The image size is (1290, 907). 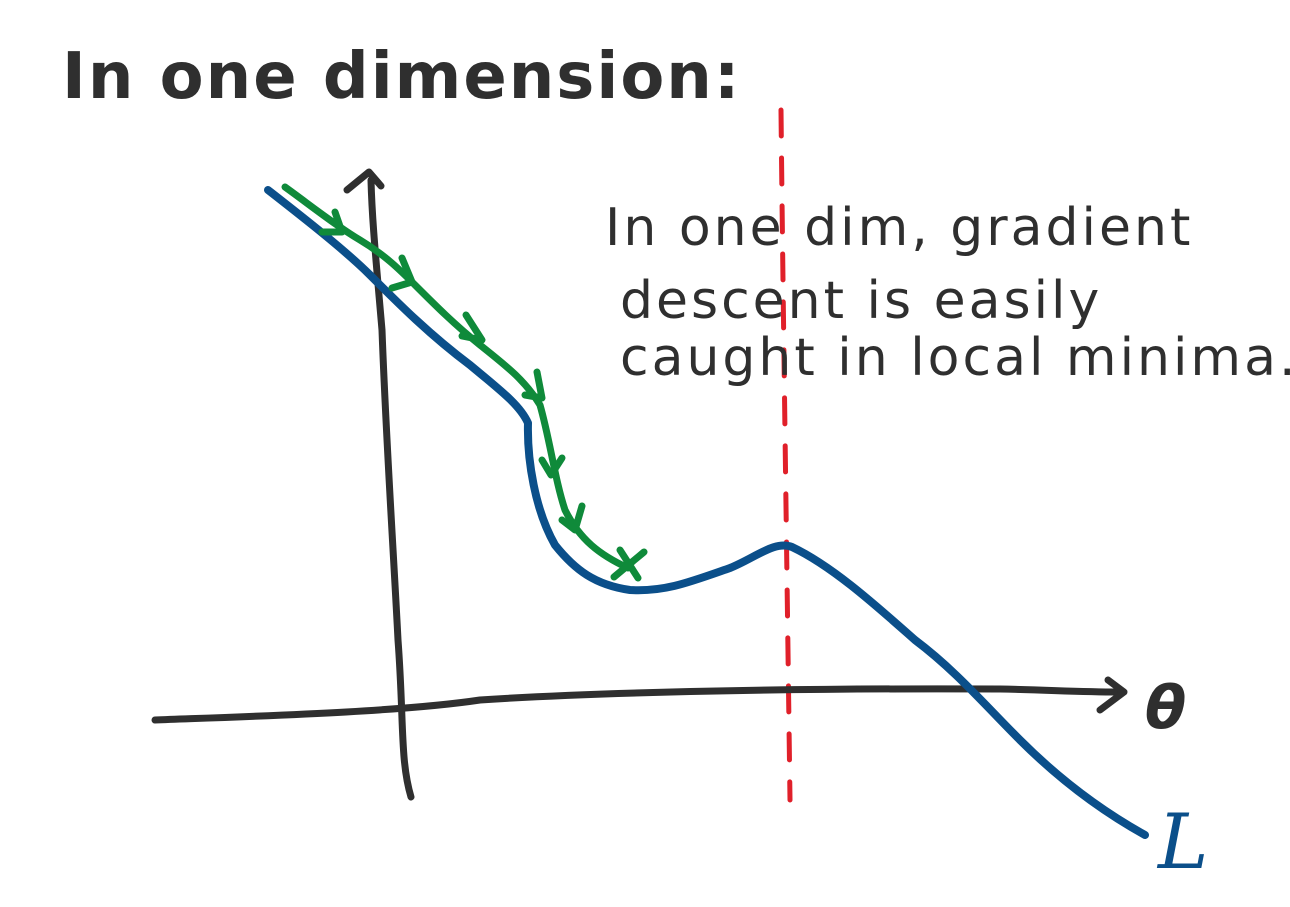 I want to click on x-axis-arrowhead, so click(x=1112, y=695).